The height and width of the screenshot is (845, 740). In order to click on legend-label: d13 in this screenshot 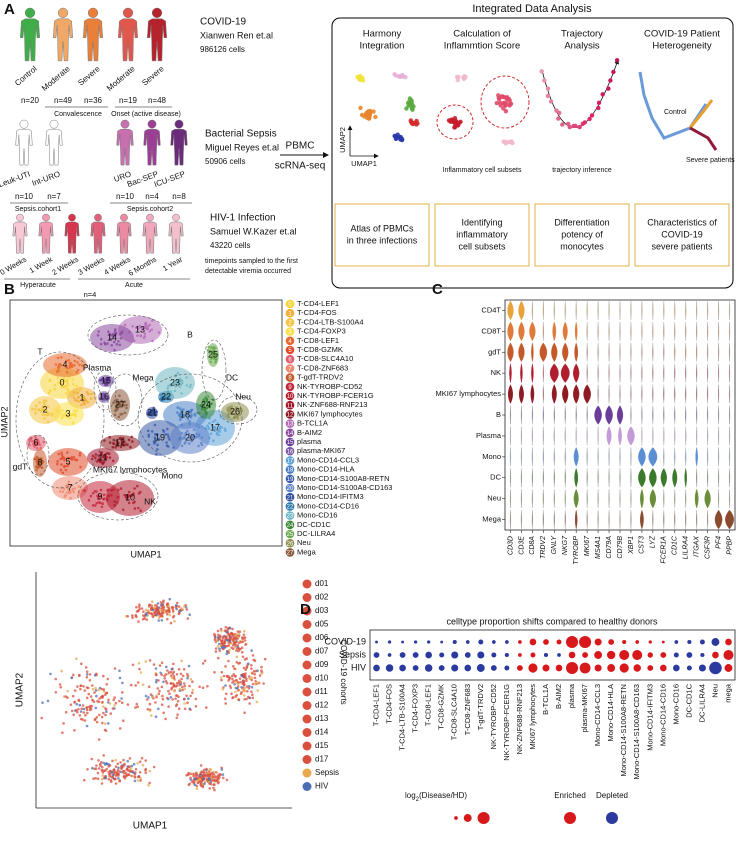, I will do `click(322, 718)`.